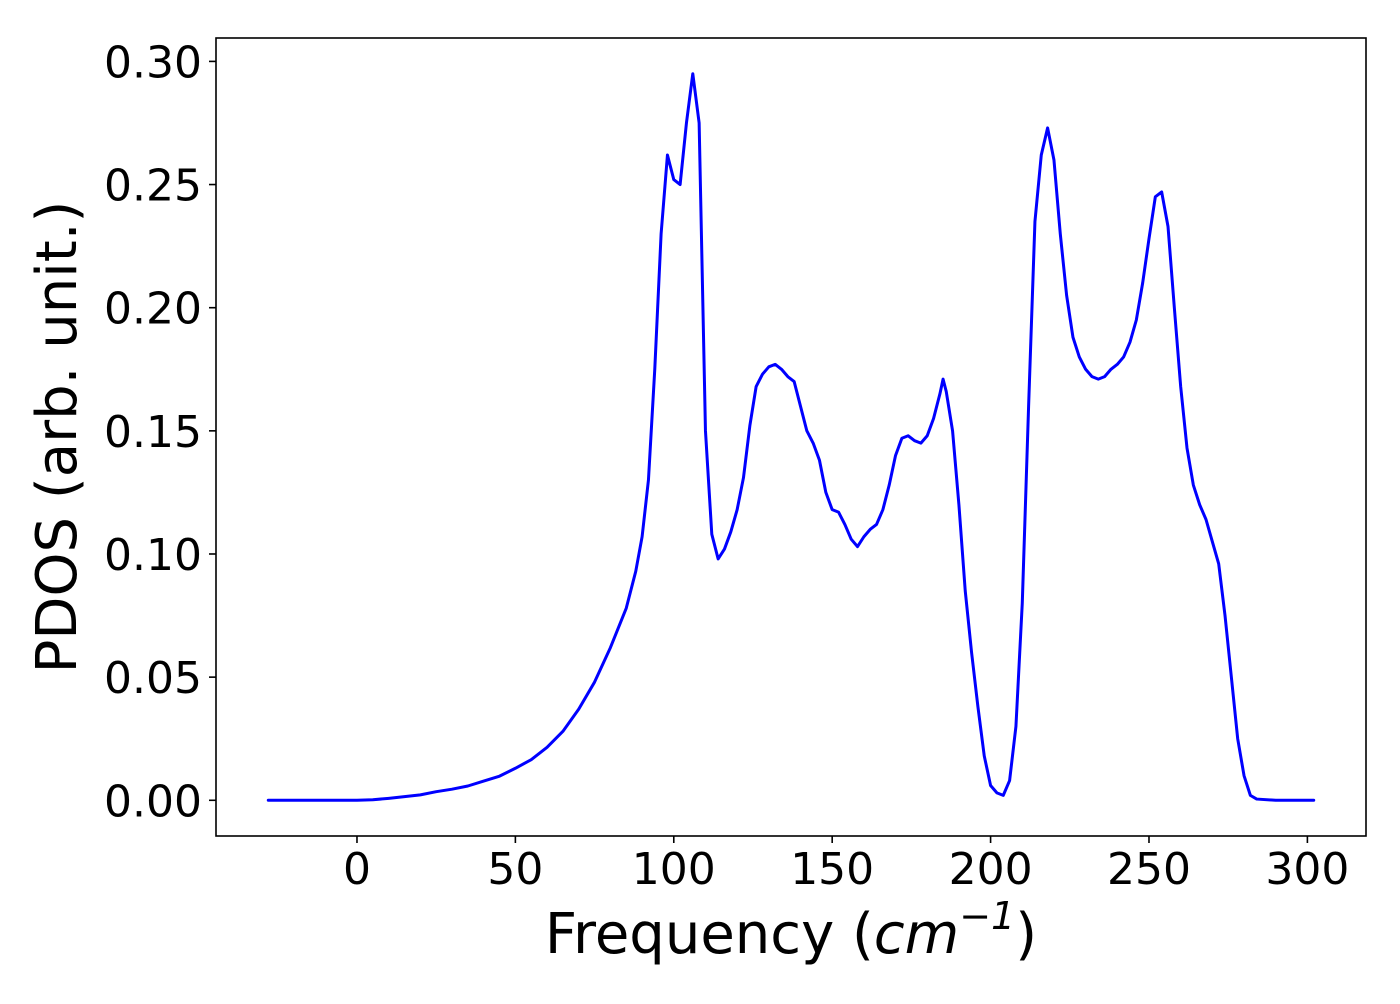  I want to click on x-axis-title: Frequency (cm−1), so click(791, 930).